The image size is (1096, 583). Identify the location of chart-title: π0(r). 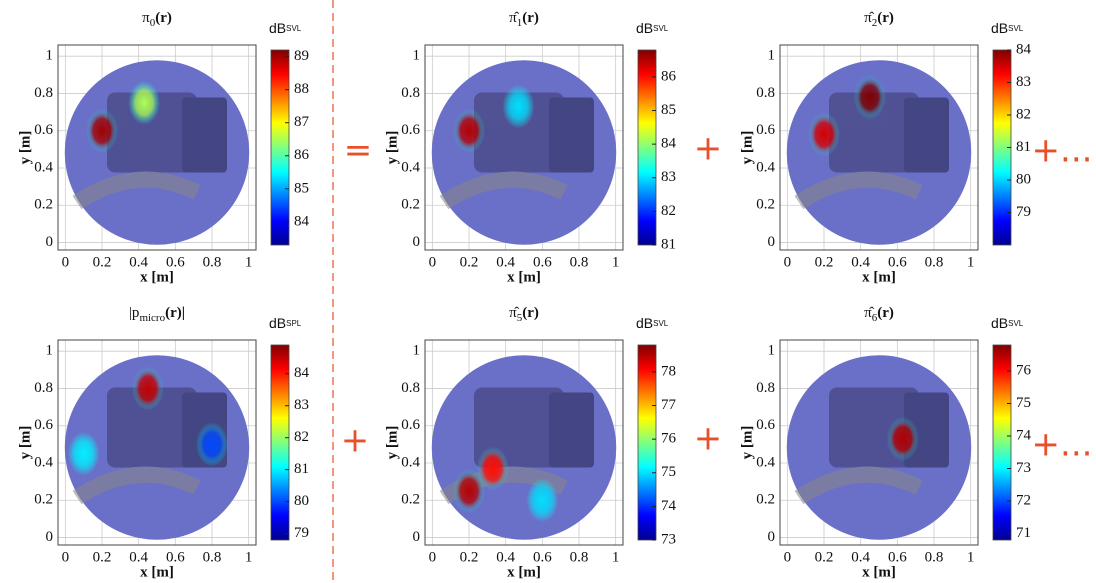
(157, 19).